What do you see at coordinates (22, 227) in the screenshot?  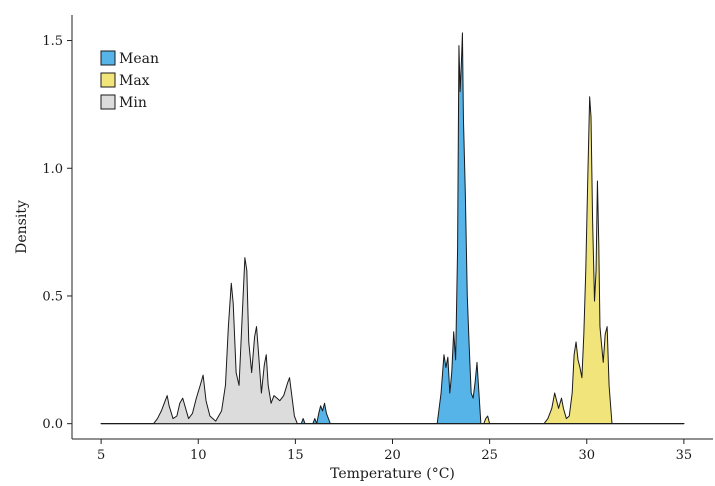 I see `y-axis-title: Density` at bounding box center [22, 227].